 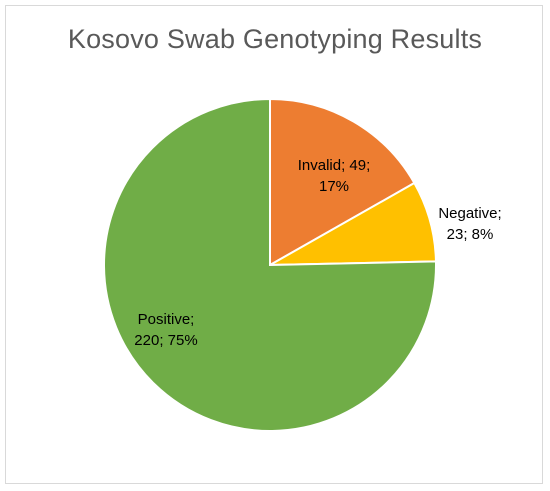 What do you see at coordinates (275, 39) in the screenshot?
I see `chart-title: Kosovo Swab Genotyping Results` at bounding box center [275, 39].